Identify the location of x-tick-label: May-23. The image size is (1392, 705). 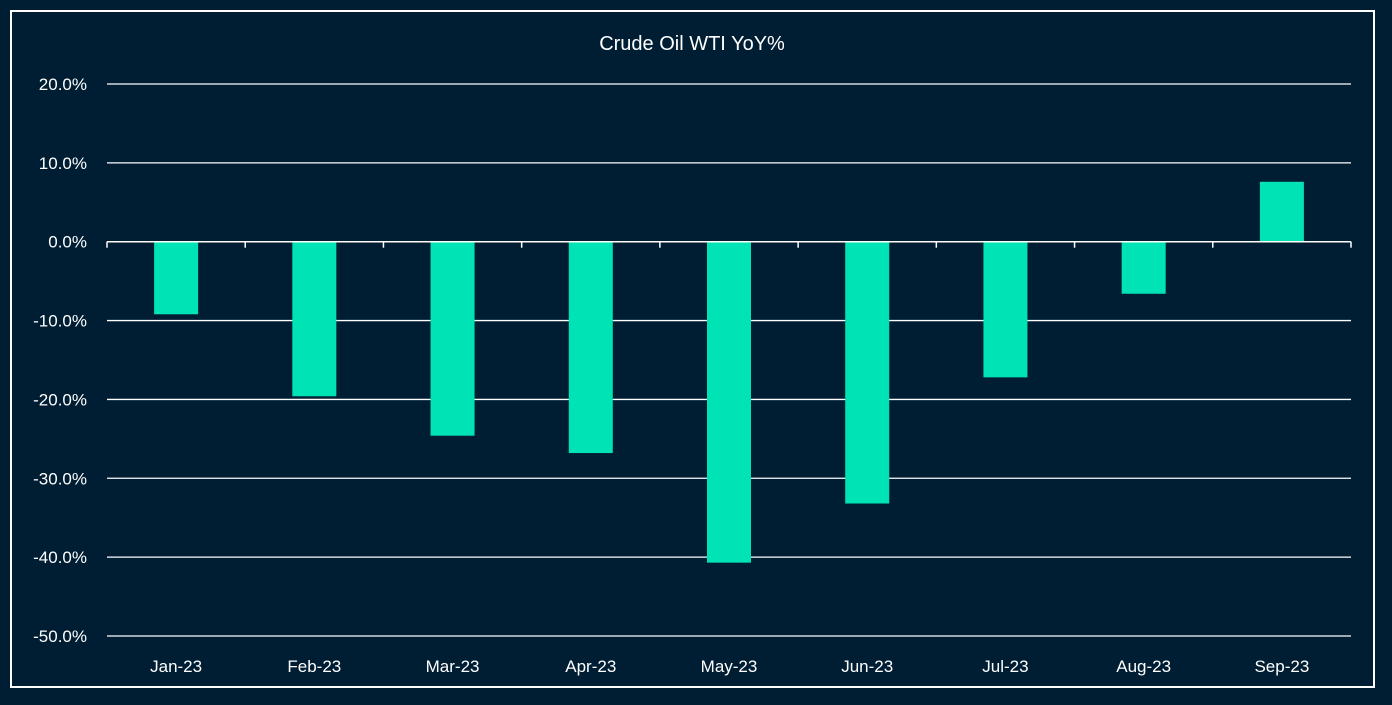
(729, 666).